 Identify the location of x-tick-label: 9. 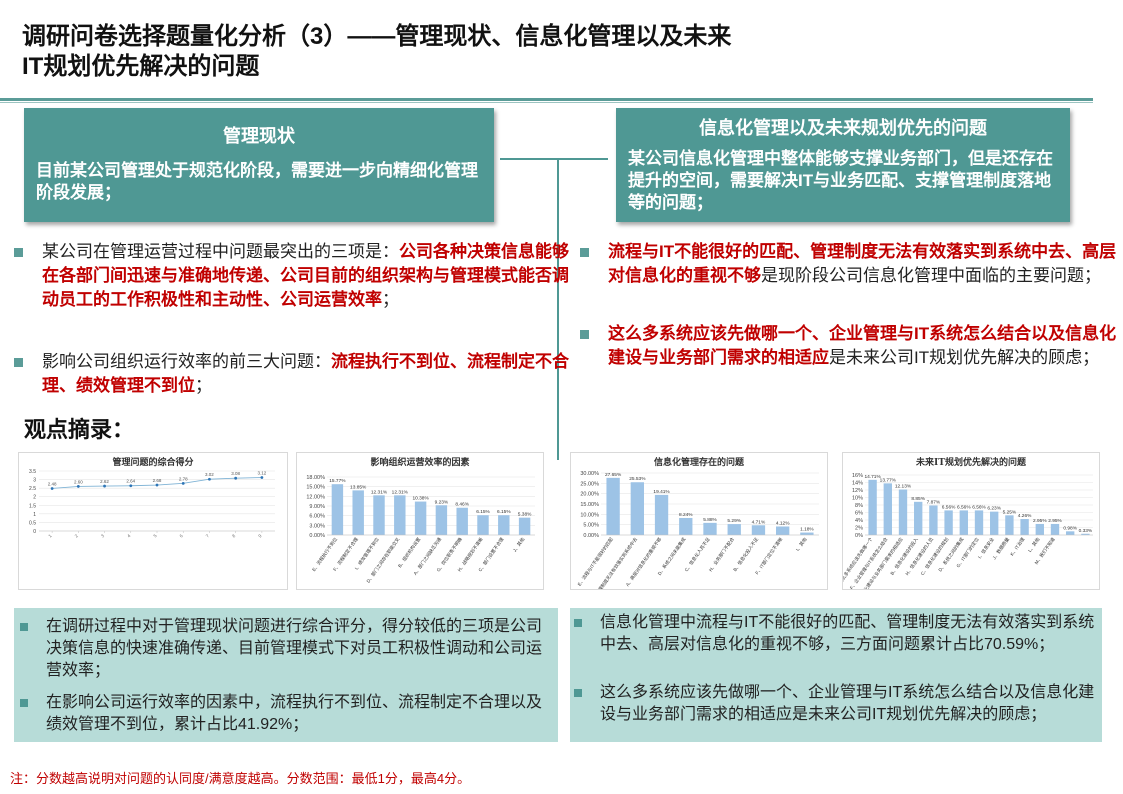
(260, 536).